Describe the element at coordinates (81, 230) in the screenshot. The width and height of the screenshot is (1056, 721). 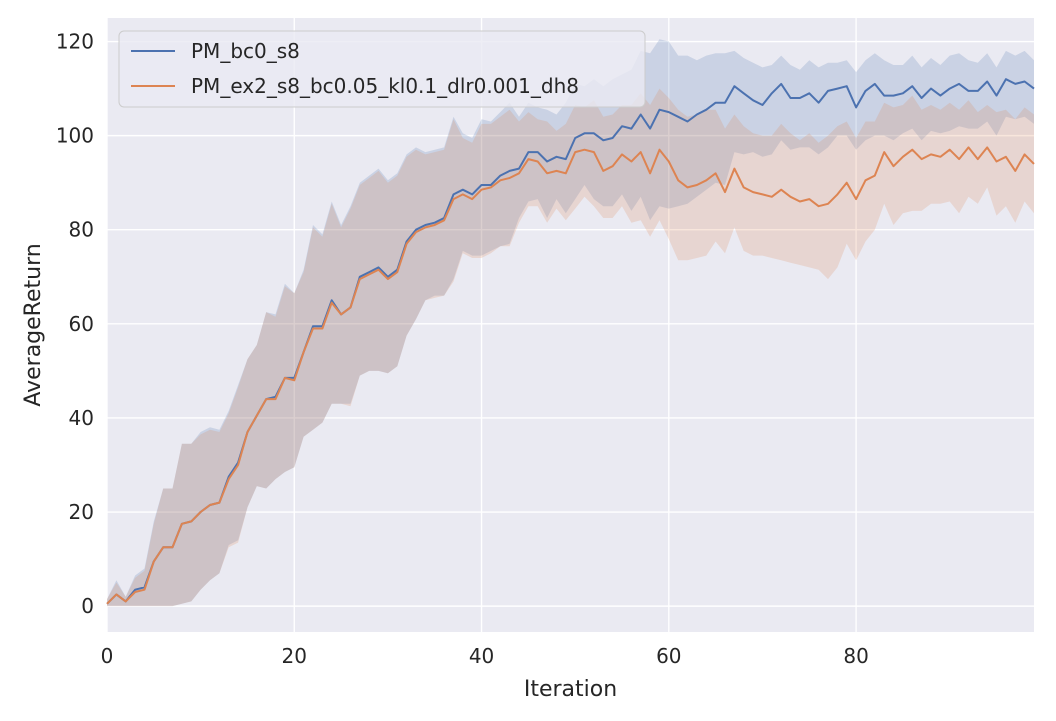
I see `y-tick-label: 80` at that location.